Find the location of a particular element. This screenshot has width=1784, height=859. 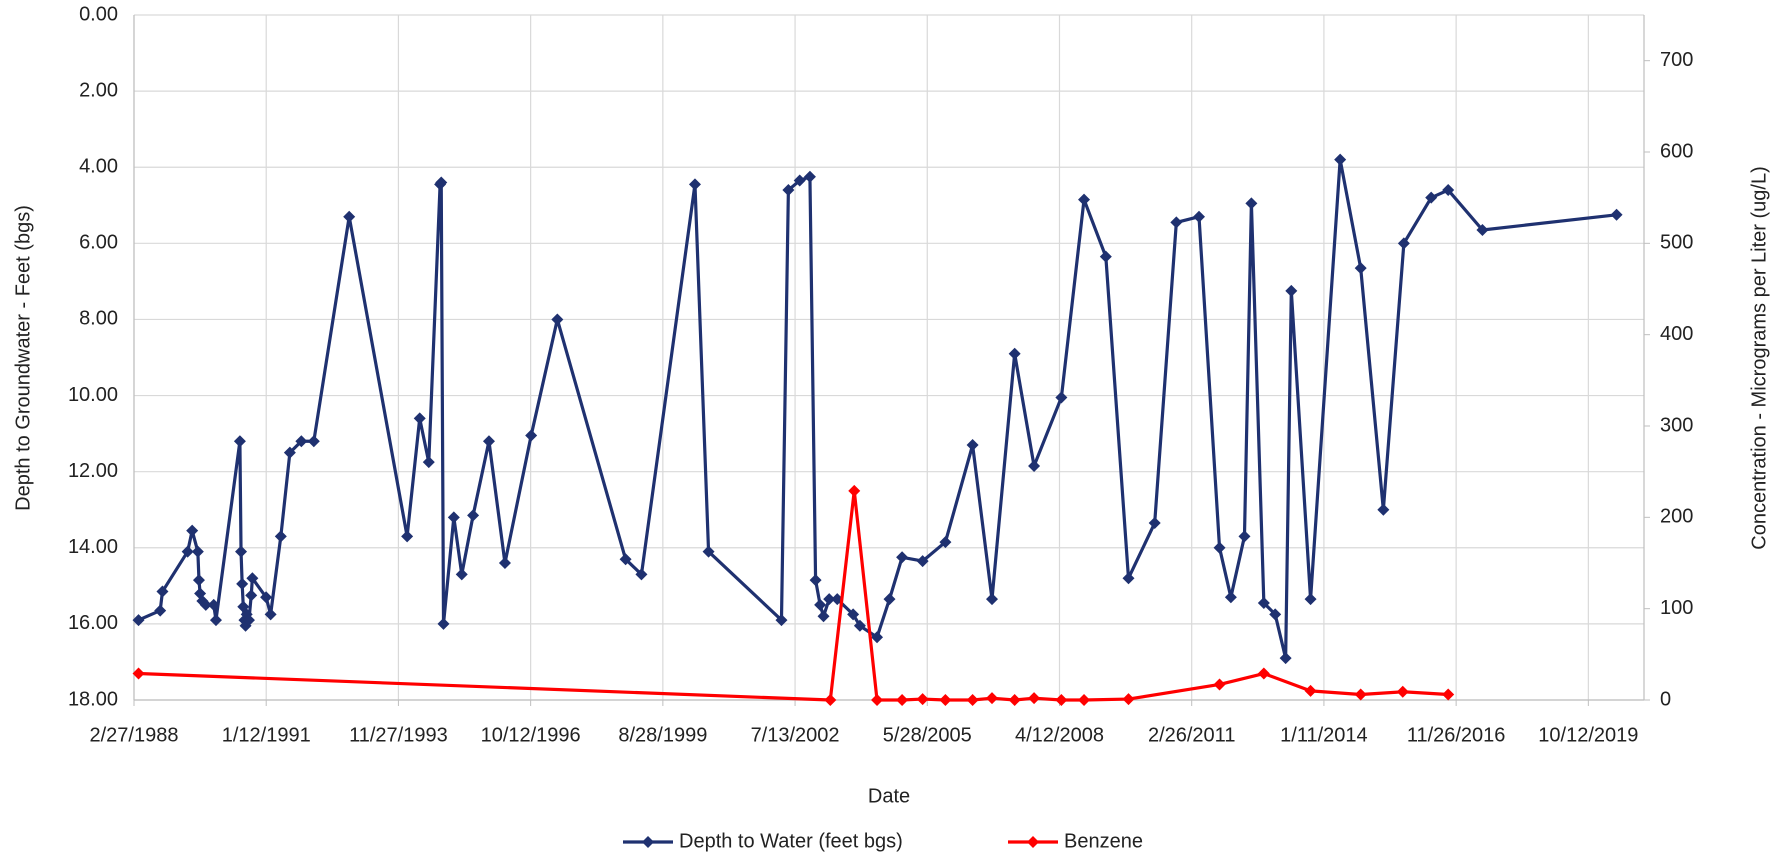

x-tick-label: 11/27/1993 is located at coordinates (398, 735).